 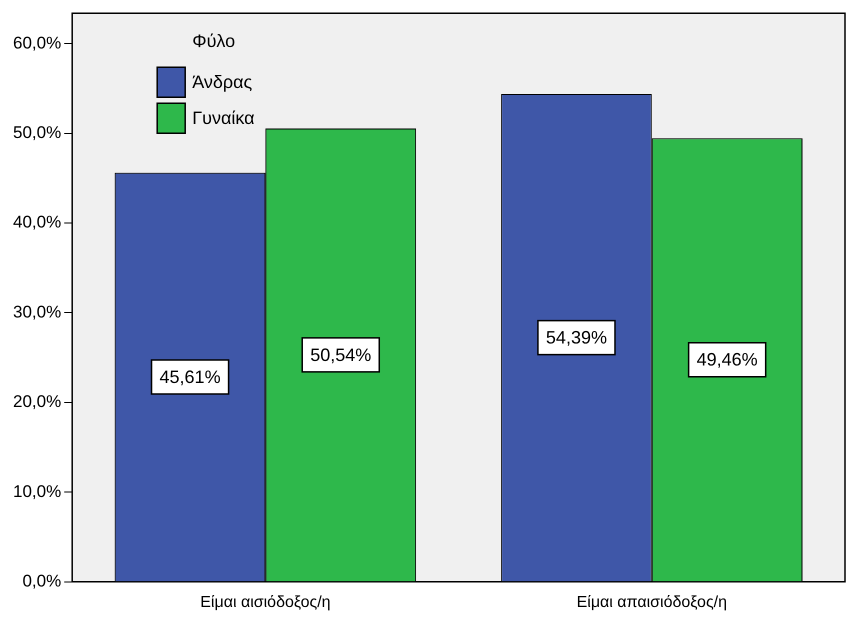 I want to click on y-tick-label: 60,0%, so click(x=37, y=42).